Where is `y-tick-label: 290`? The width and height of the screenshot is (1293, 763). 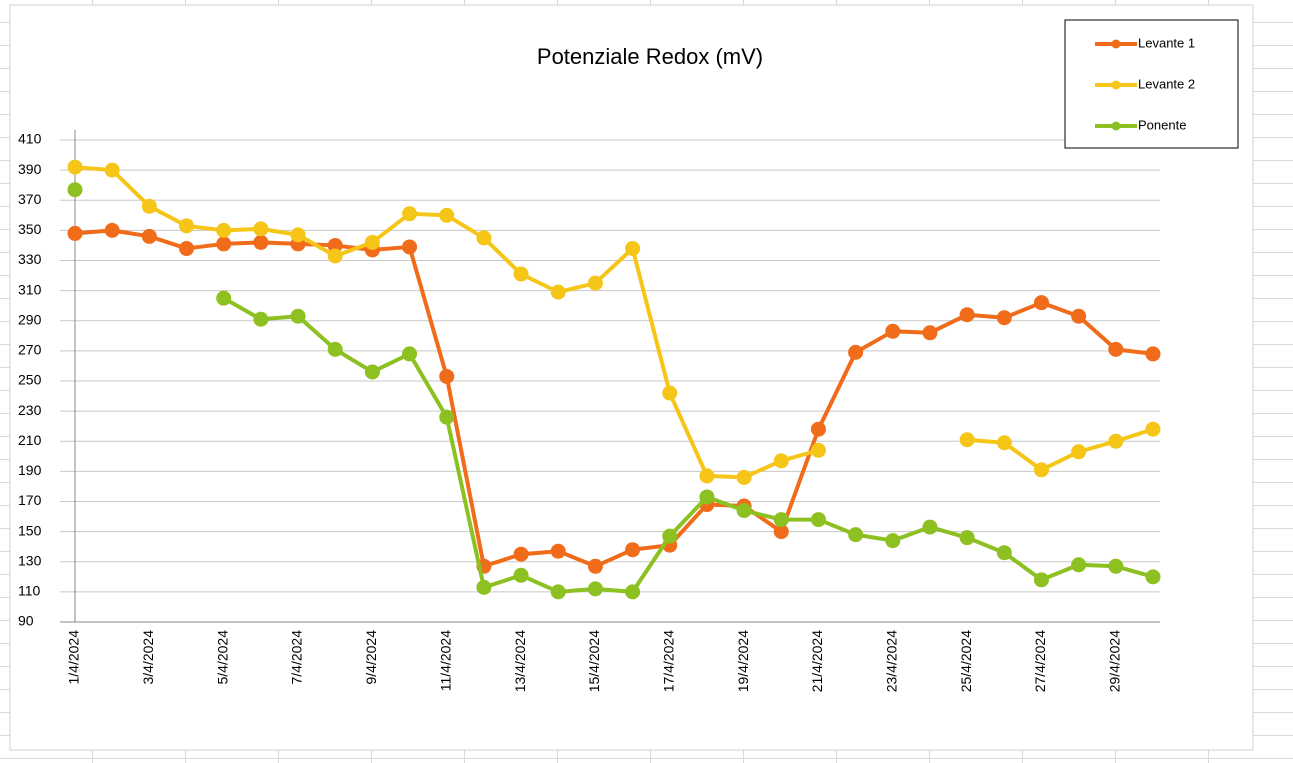
y-tick-label: 290 is located at coordinates (30, 319).